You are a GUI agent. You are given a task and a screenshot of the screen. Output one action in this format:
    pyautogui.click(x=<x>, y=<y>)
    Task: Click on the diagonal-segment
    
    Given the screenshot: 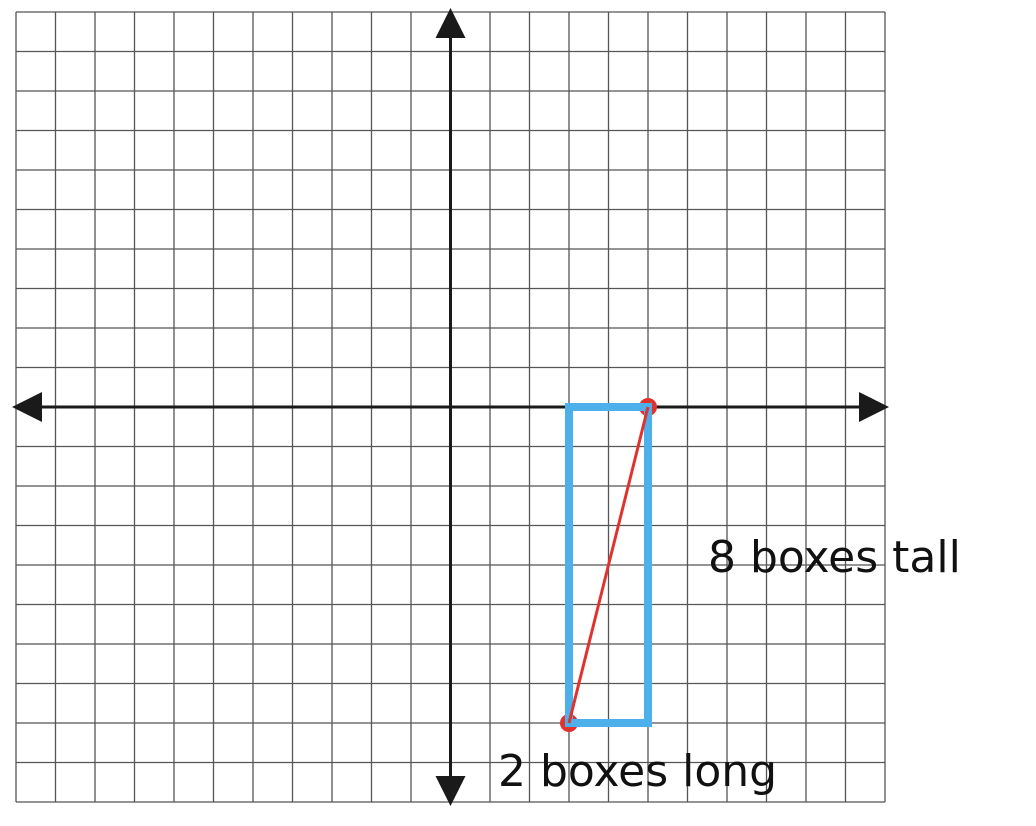 What is the action you would take?
    pyautogui.click(x=608, y=565)
    